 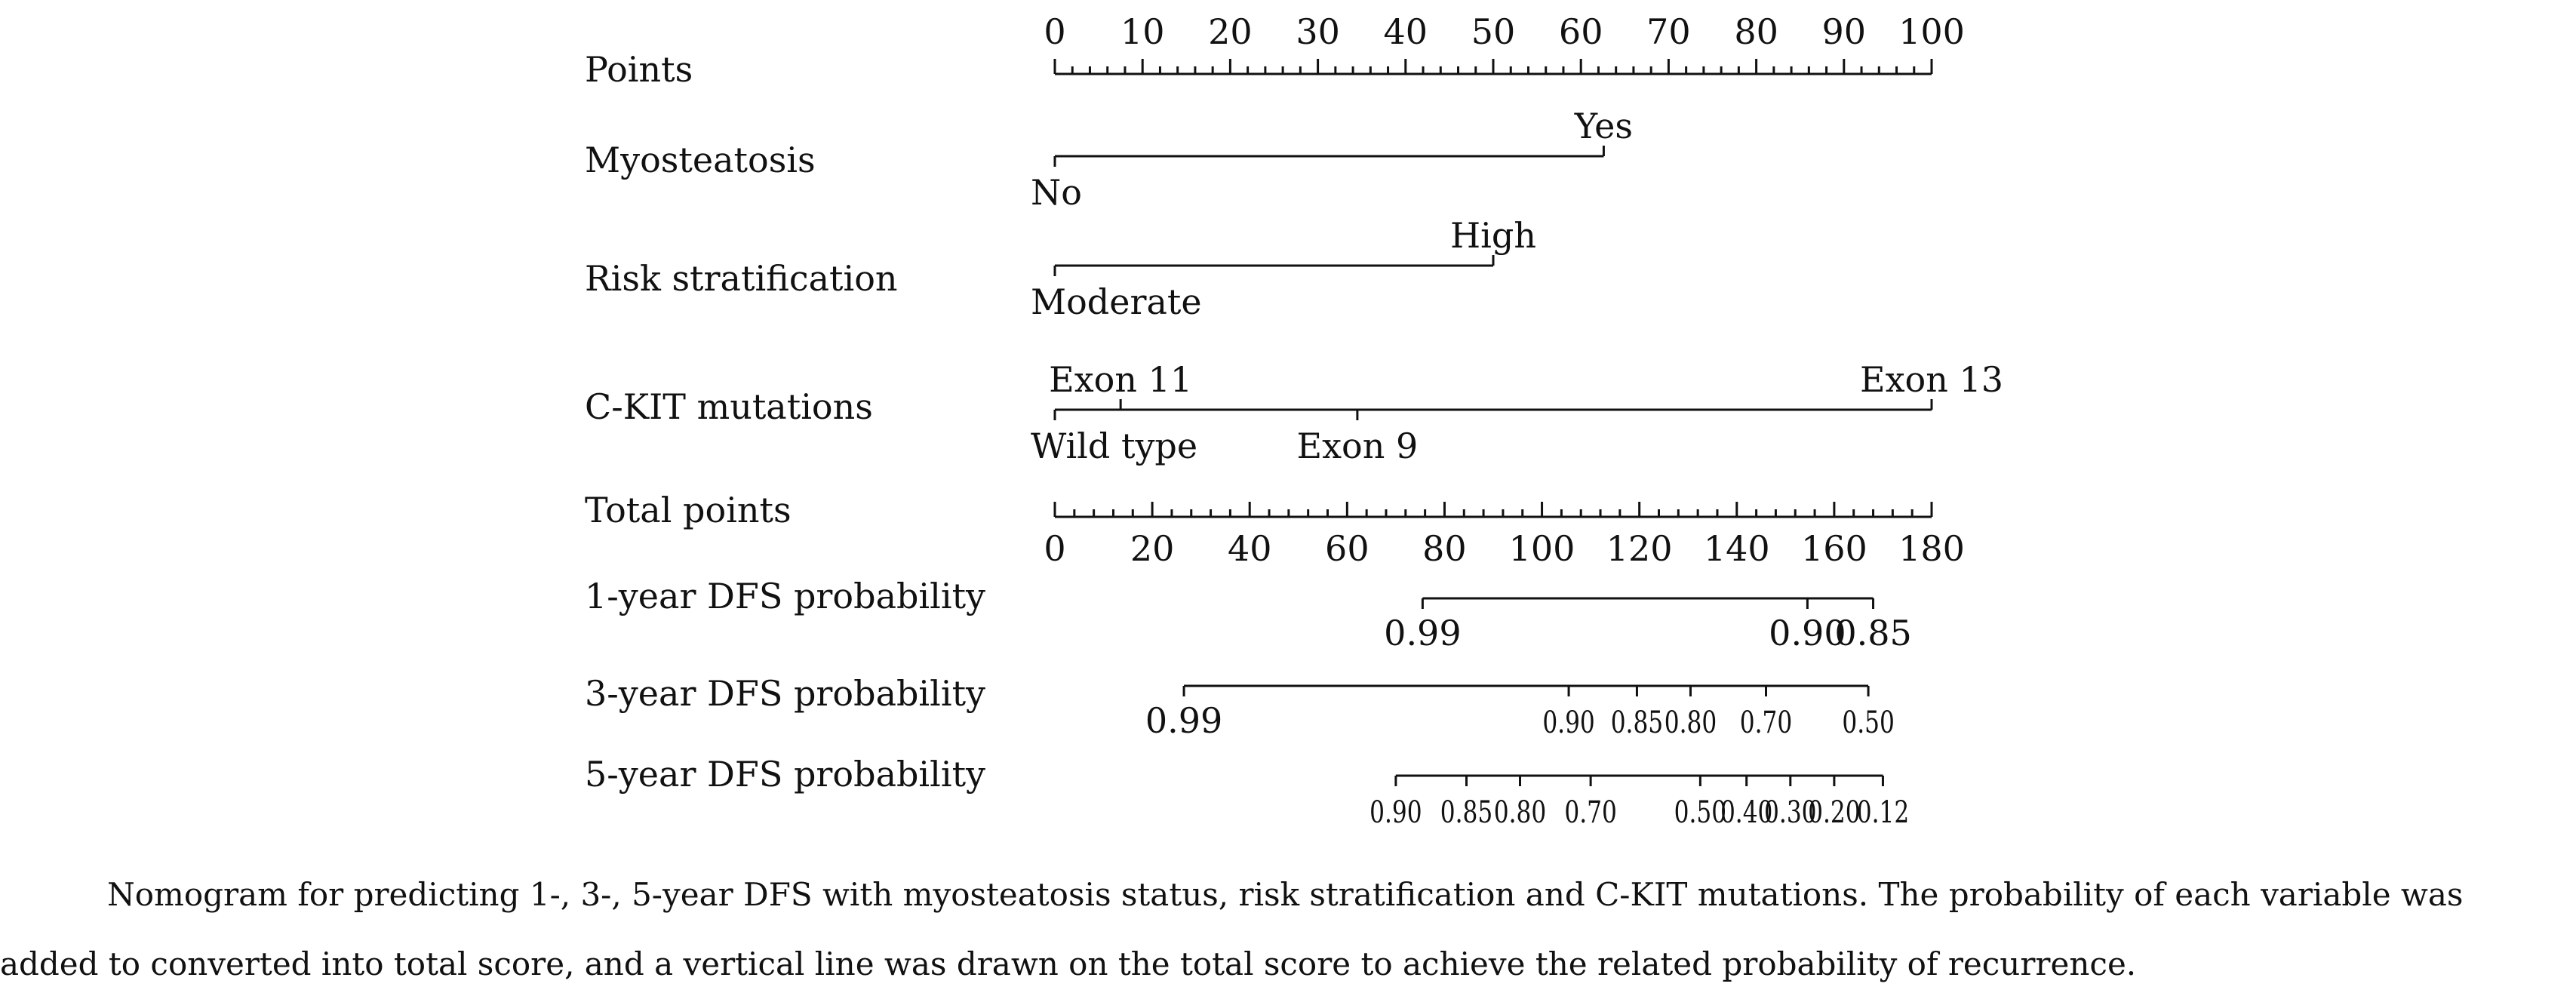 I want to click on risk-level-label: High, so click(x=1493, y=236).